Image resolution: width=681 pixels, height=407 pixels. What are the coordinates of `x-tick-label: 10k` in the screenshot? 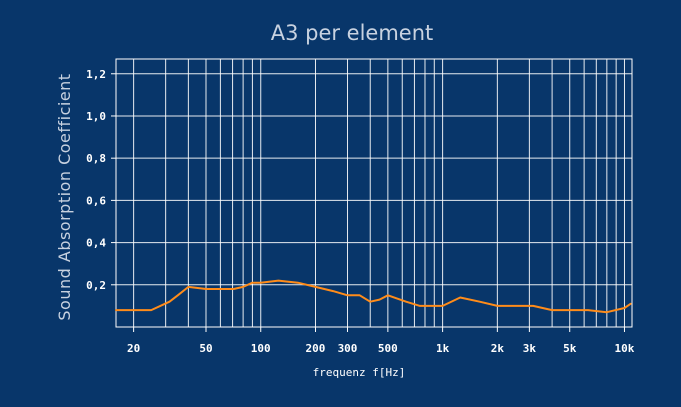 It's located at (625, 348).